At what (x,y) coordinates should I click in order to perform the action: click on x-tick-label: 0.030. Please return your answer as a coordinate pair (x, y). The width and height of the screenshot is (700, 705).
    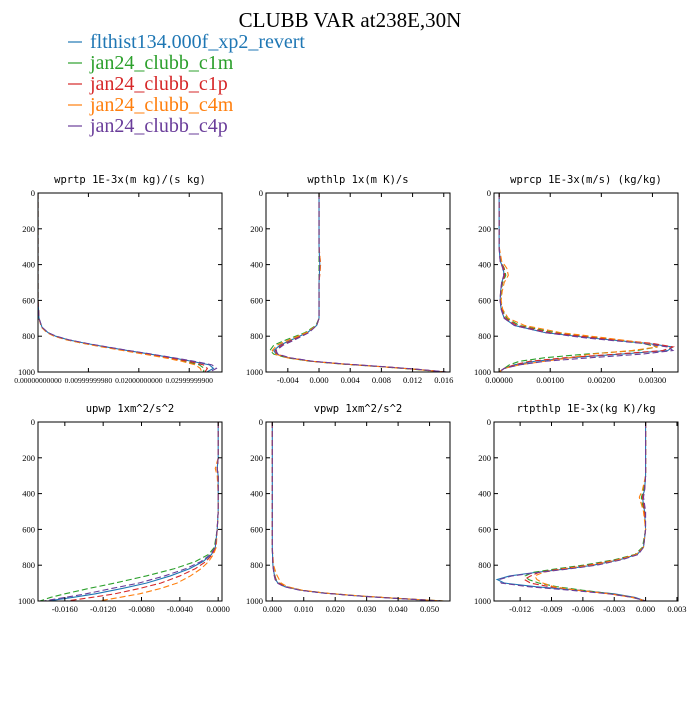
    Looking at the image, I should click on (366, 609).